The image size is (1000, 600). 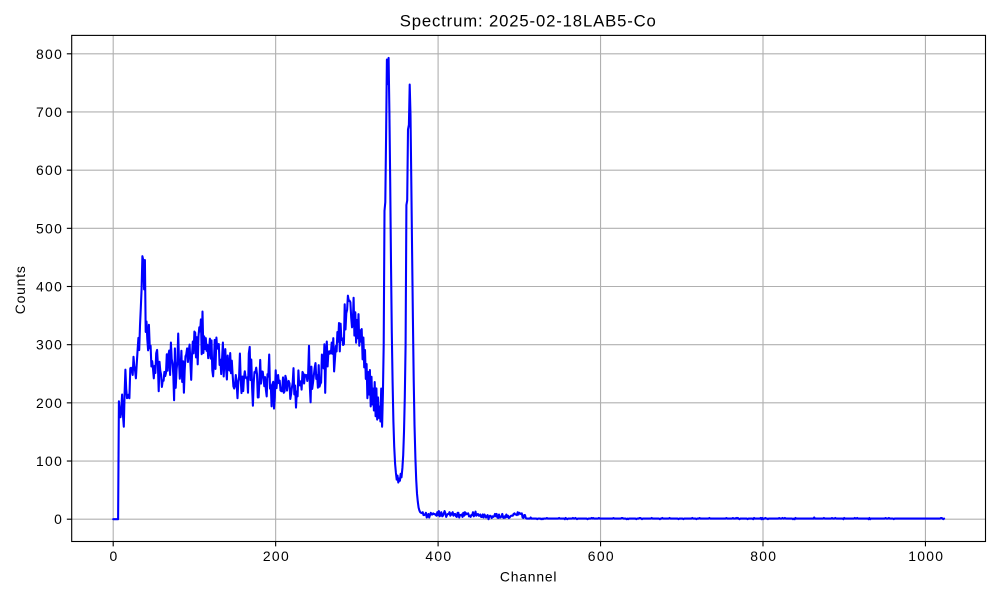 What do you see at coordinates (528, 577) in the screenshot?
I see `svg-text: Channel` at bounding box center [528, 577].